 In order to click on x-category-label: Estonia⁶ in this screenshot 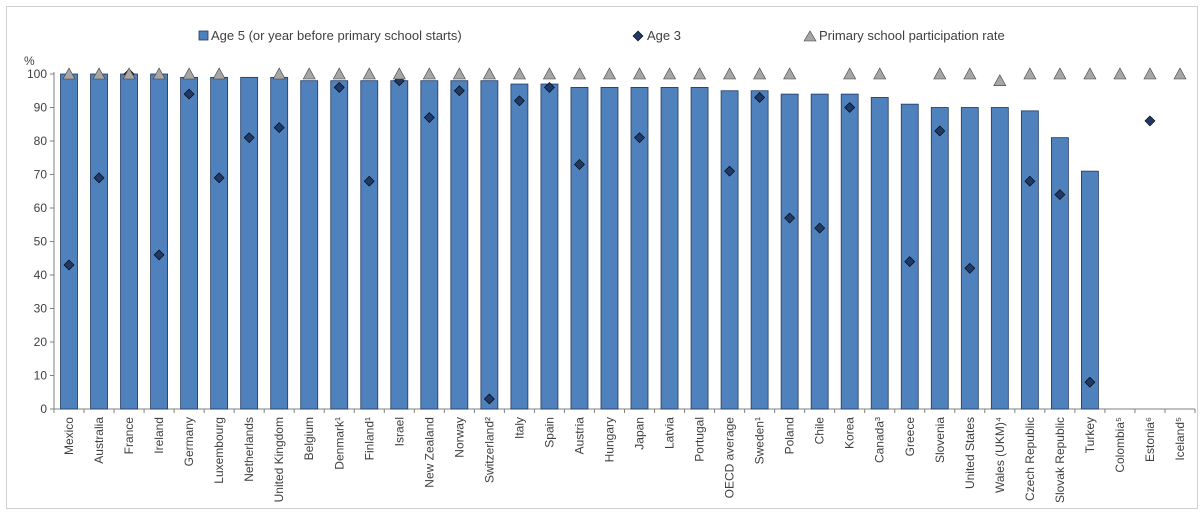, I will do `click(1150, 439)`.